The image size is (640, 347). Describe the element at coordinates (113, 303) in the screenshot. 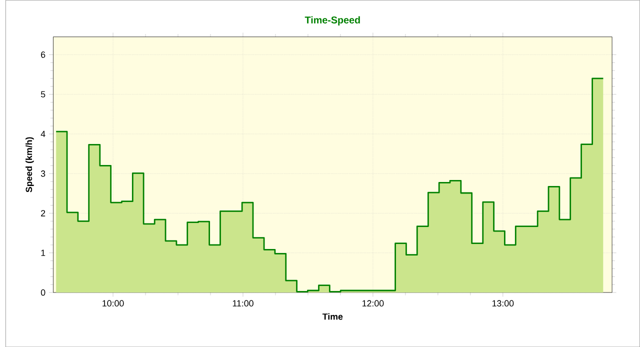

I see `x-tick-label: 10:00` at that location.